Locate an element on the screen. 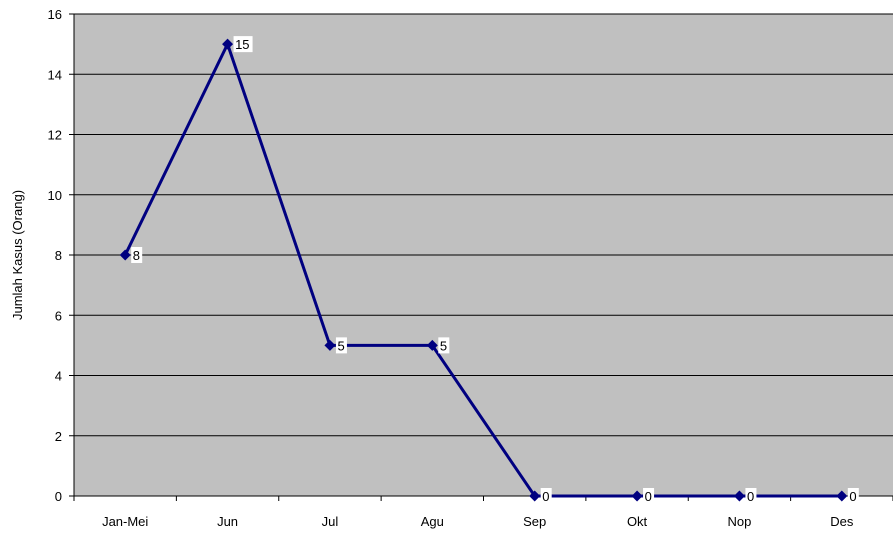 The width and height of the screenshot is (893, 533). y-tick-label: 2 is located at coordinates (58, 436).